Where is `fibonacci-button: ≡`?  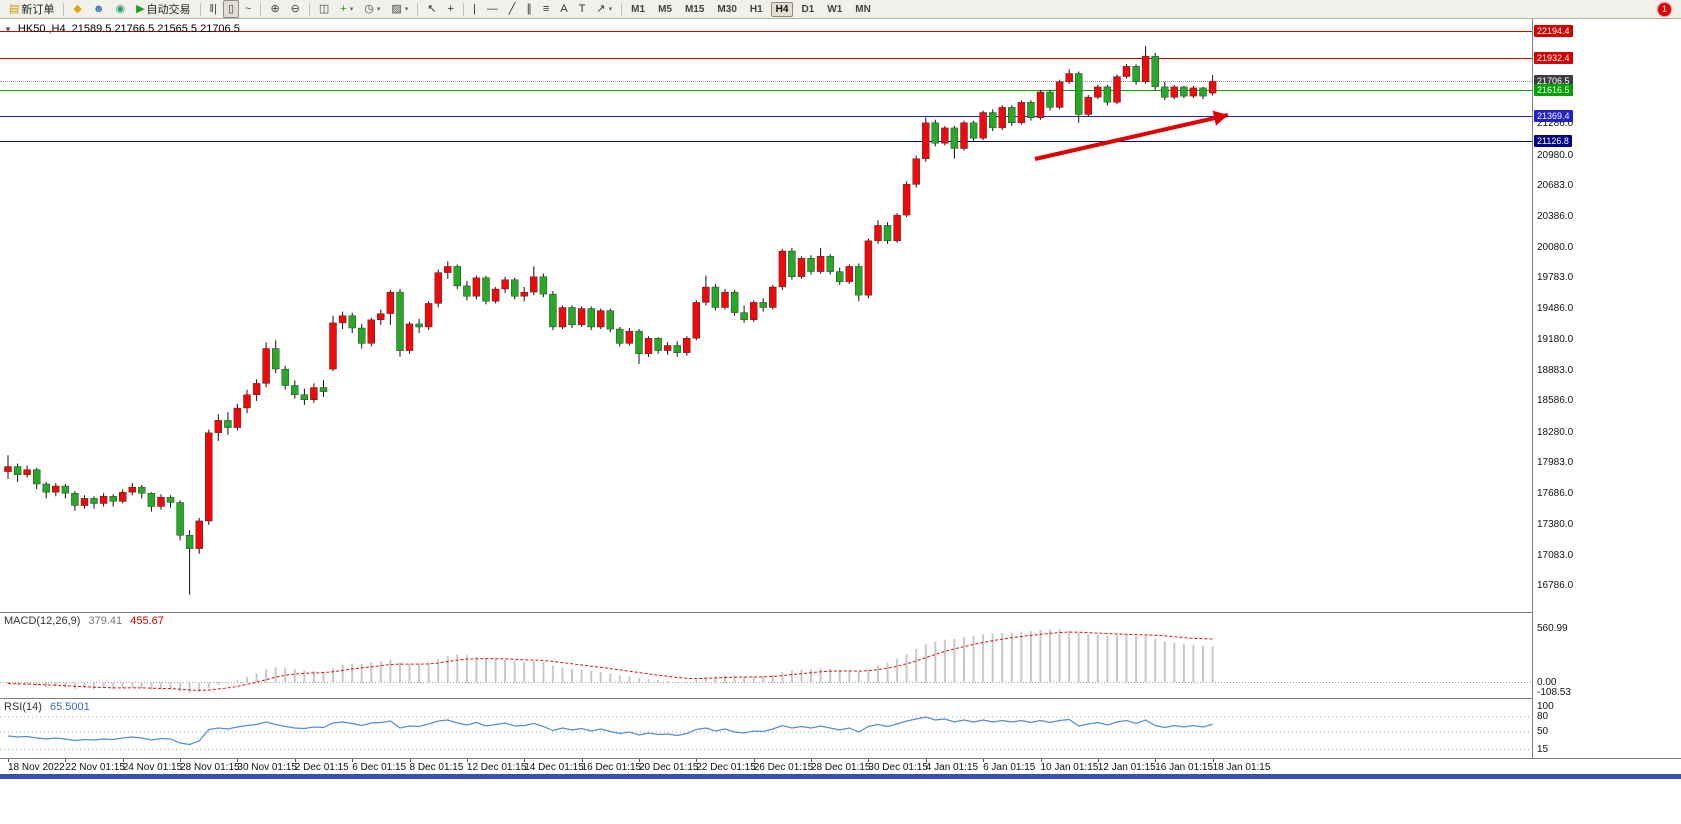 fibonacci-button: ≡ is located at coordinates (546, 9).